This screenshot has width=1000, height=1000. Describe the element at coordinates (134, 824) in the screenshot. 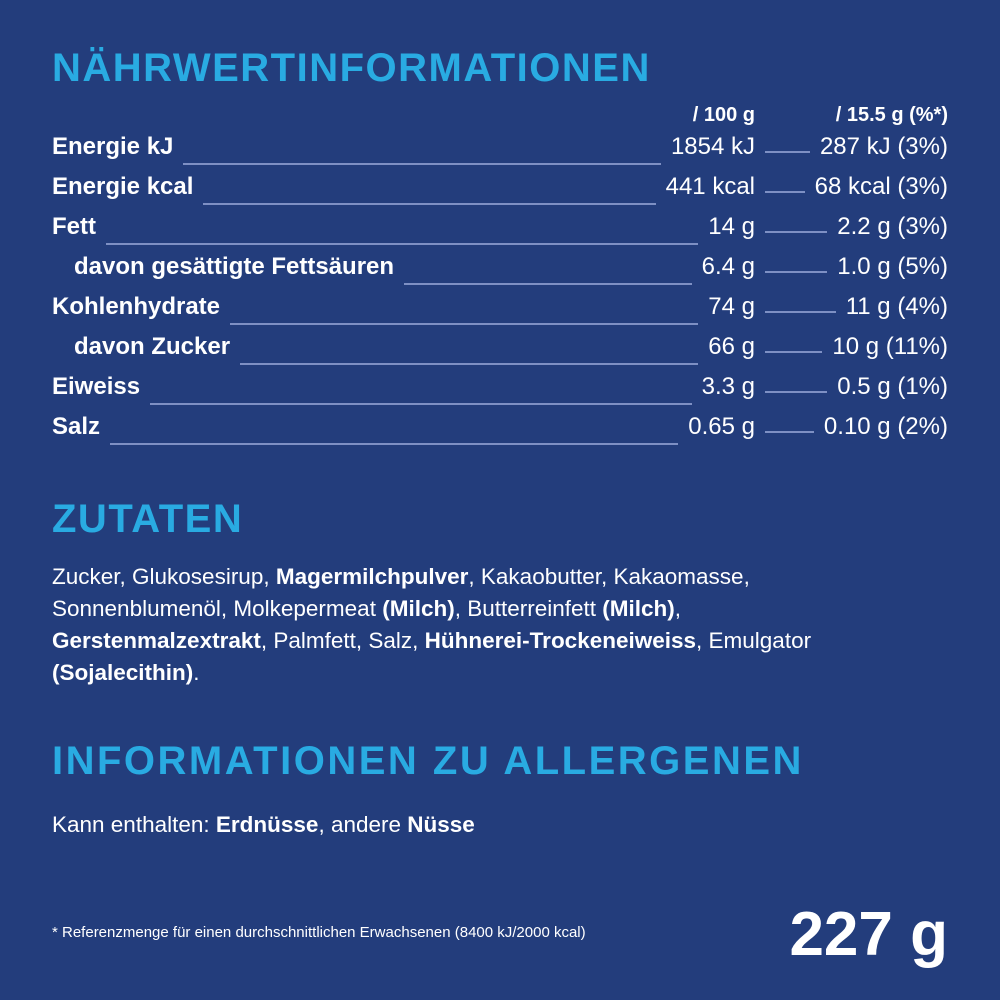

I see `text-segment: Kann enthalten:` at that location.